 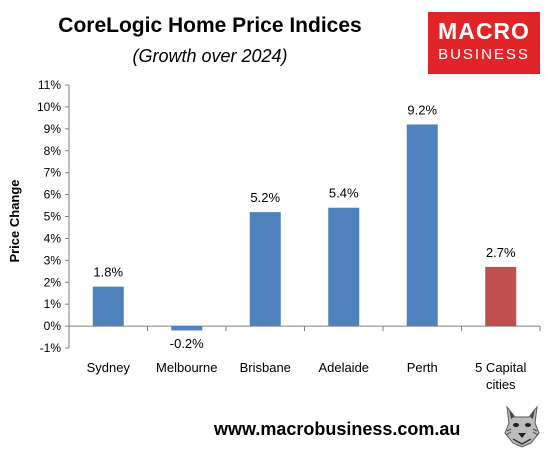 I want to click on data-label: 2.7%, so click(x=501, y=252).